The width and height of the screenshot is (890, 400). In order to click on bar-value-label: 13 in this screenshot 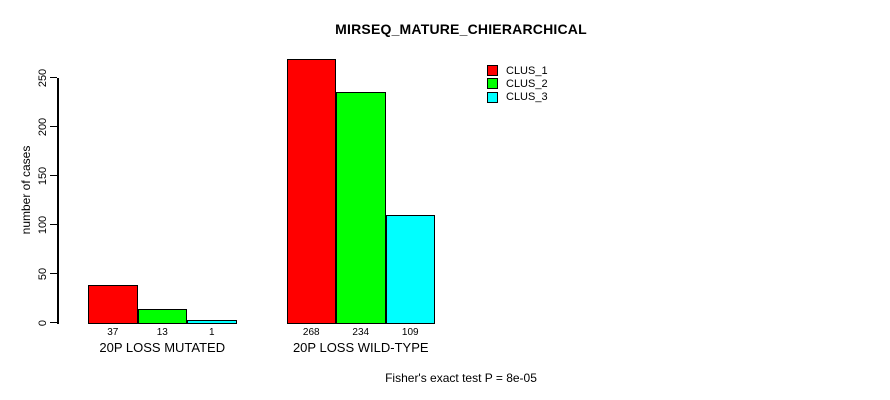, I will do `click(162, 332)`.